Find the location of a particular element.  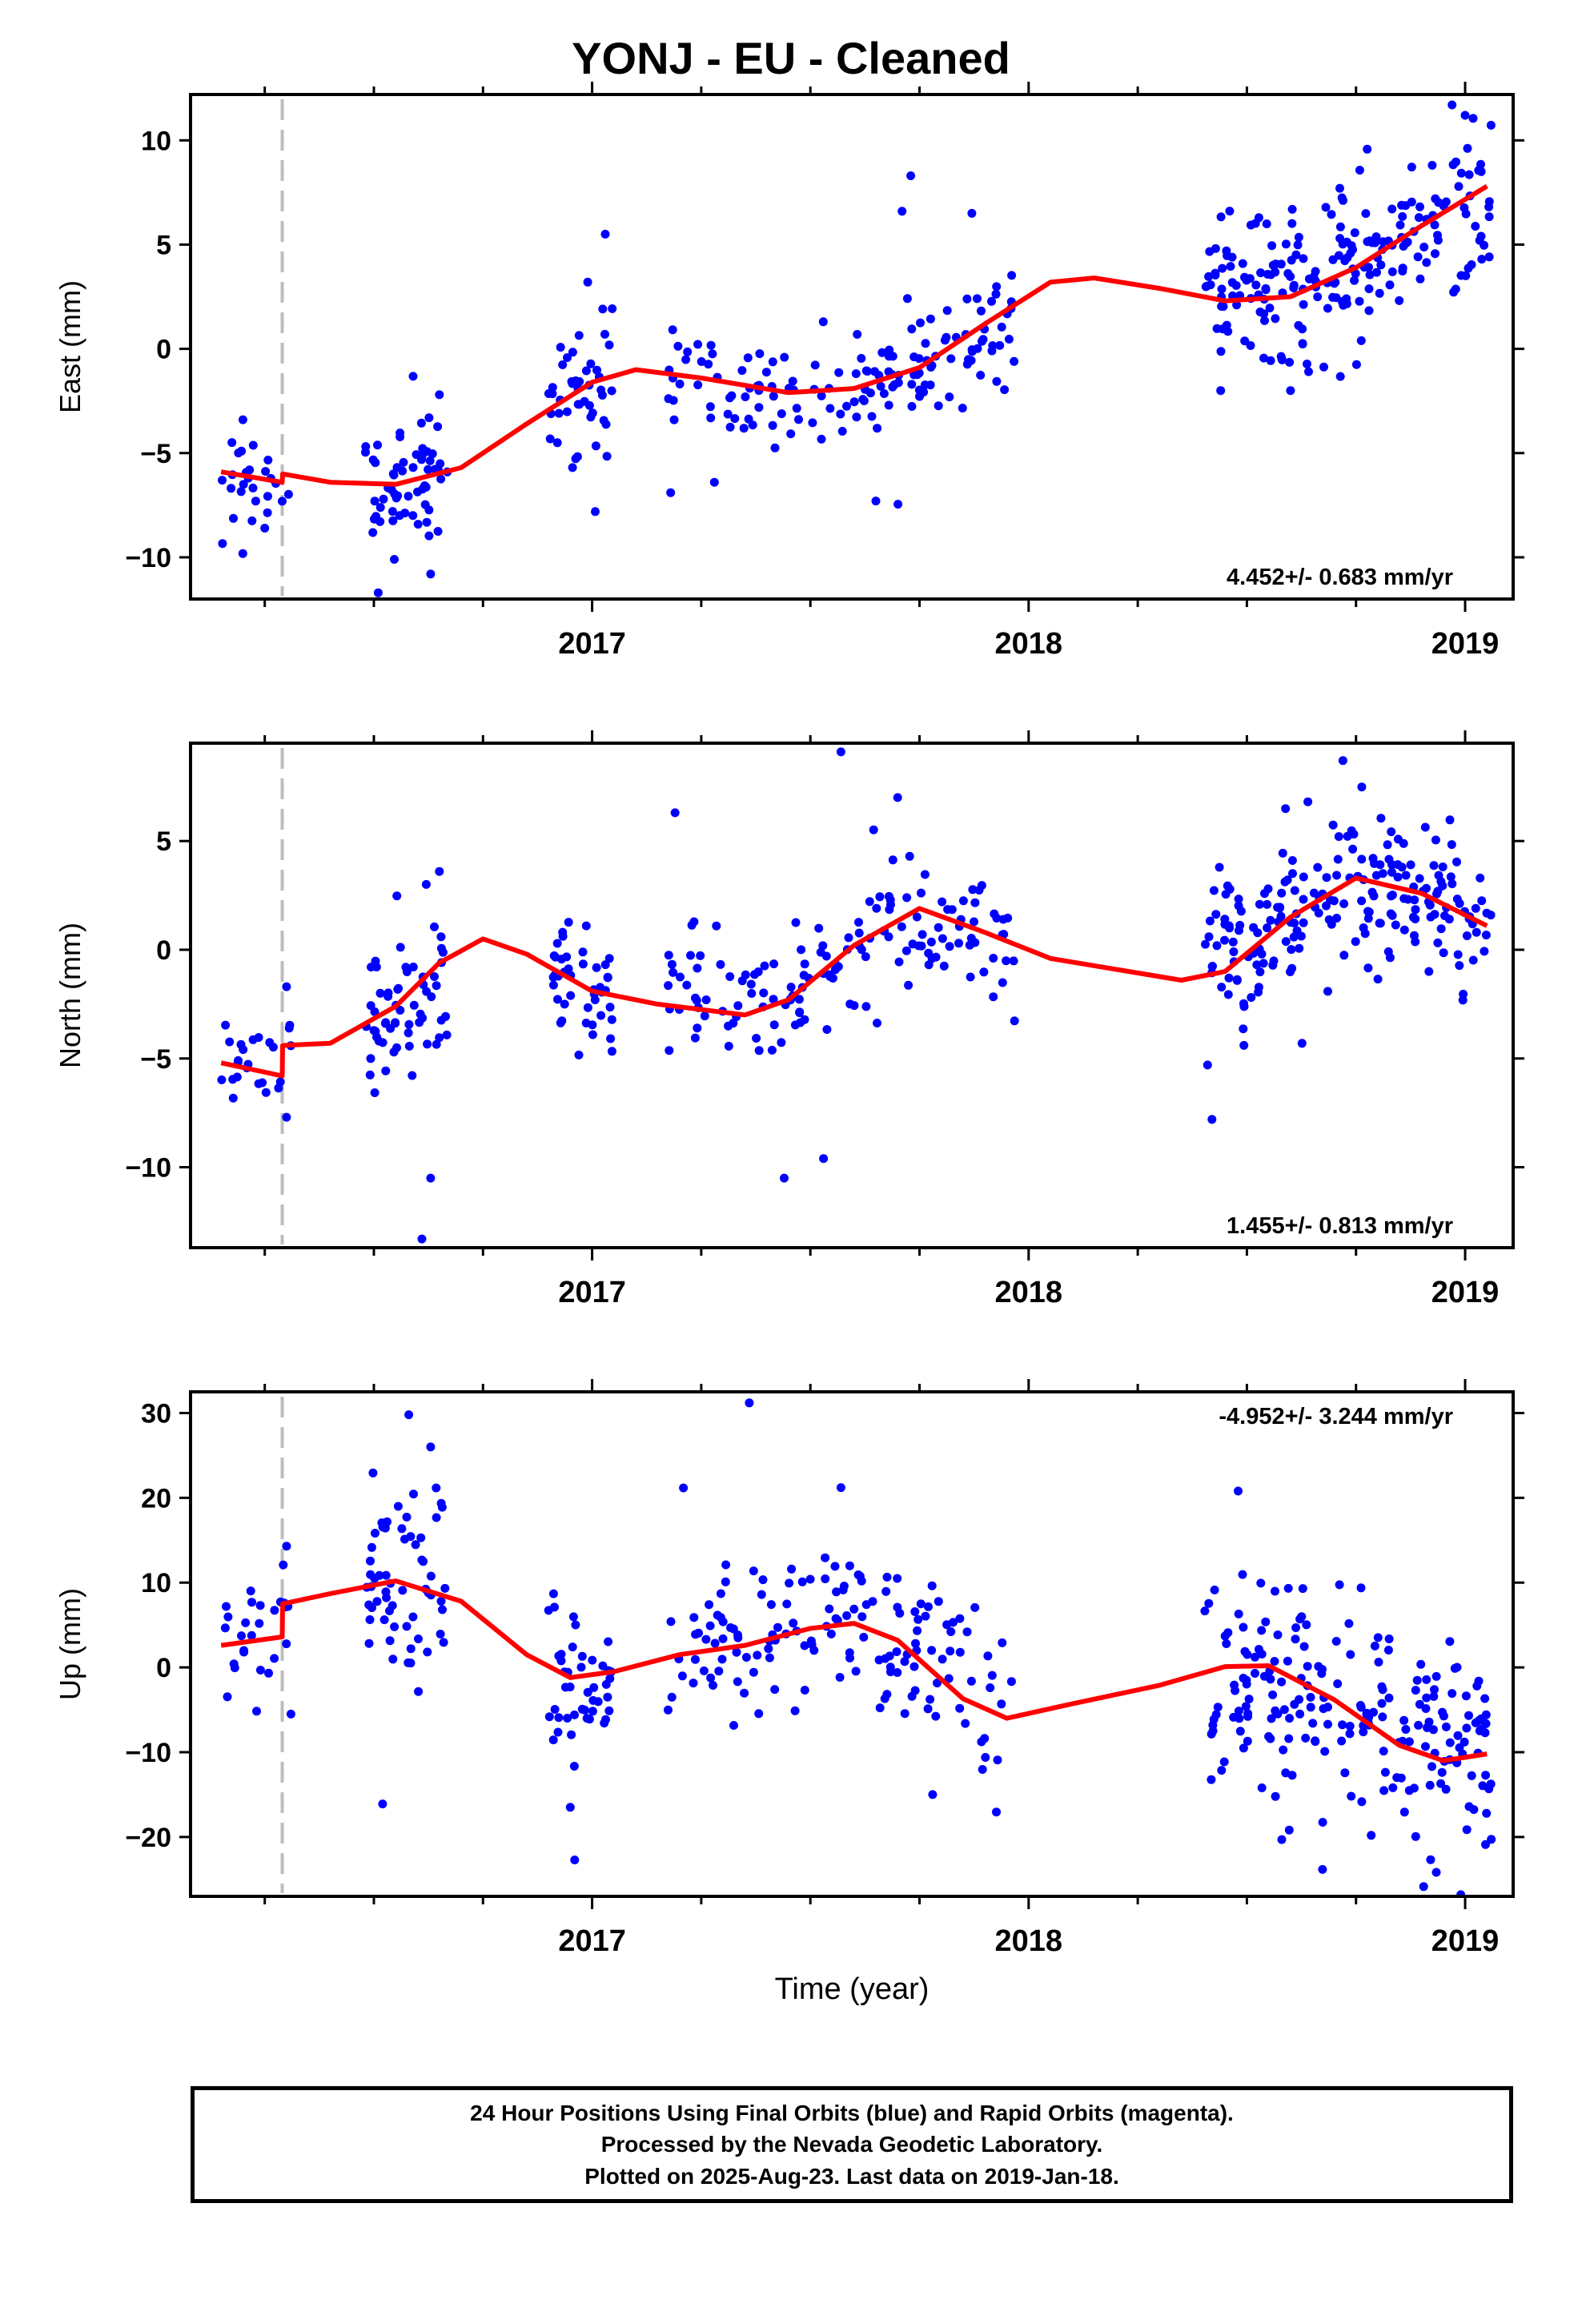

y-axis-label: North (mm) is located at coordinates (70, 995).